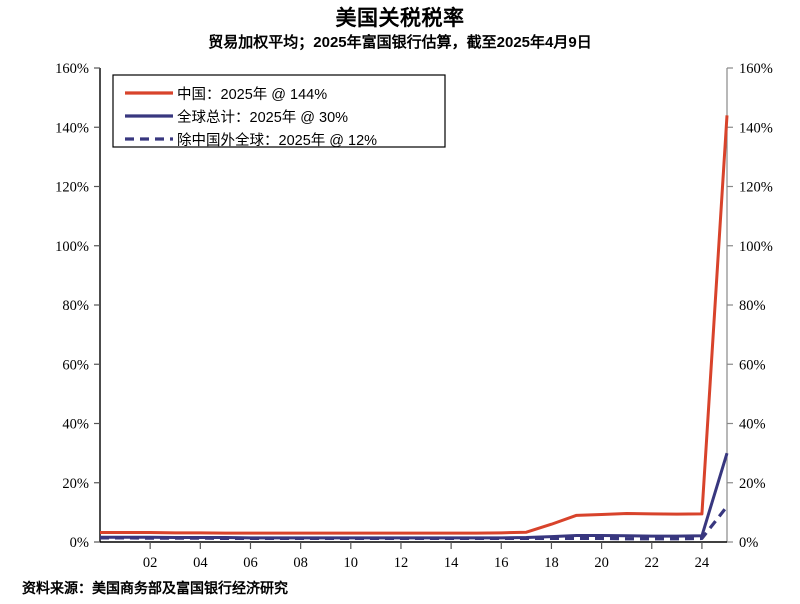 This screenshot has width=800, height=604. What do you see at coordinates (150, 563) in the screenshot?
I see `x-axis-tick-label: 02` at bounding box center [150, 563].